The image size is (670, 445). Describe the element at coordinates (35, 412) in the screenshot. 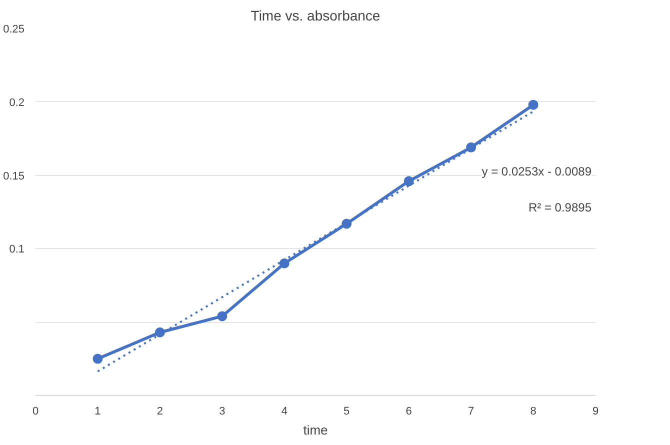

I see `x-tick-label: 0` at that location.